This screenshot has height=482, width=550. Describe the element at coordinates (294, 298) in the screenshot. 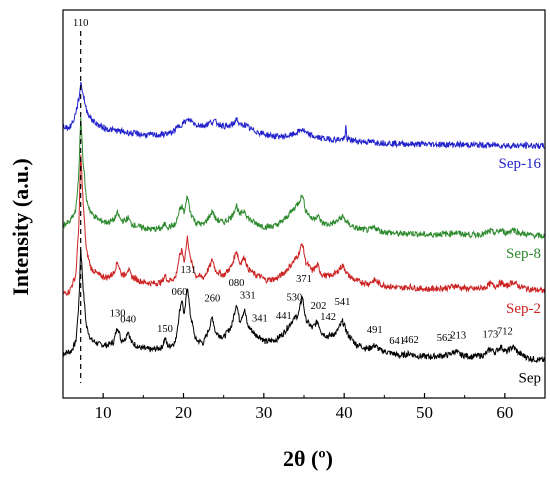

I see `peak-label-530: 530` at that location.